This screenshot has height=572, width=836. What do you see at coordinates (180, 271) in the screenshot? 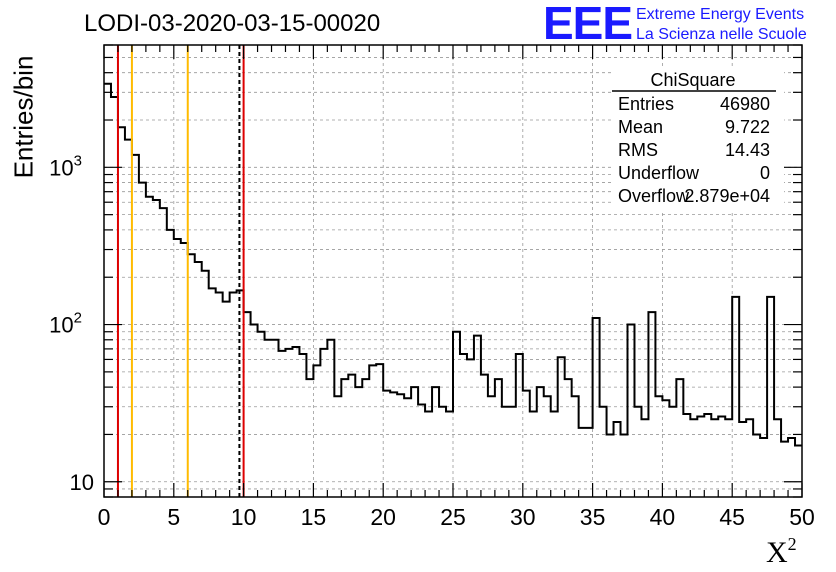
I see `marker-lines` at bounding box center [180, 271].